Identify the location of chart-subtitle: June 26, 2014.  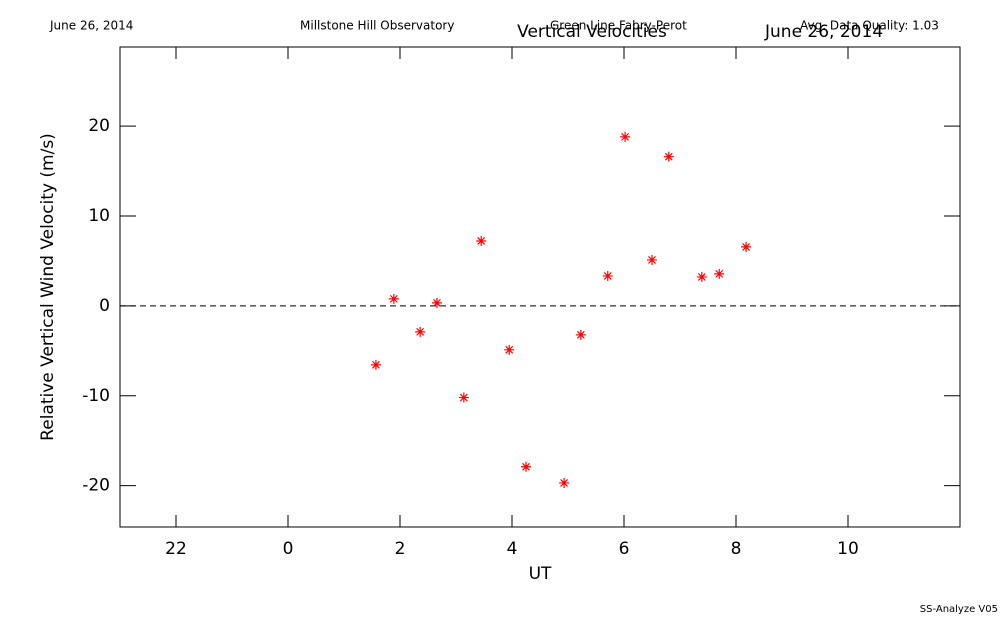
(823, 32).